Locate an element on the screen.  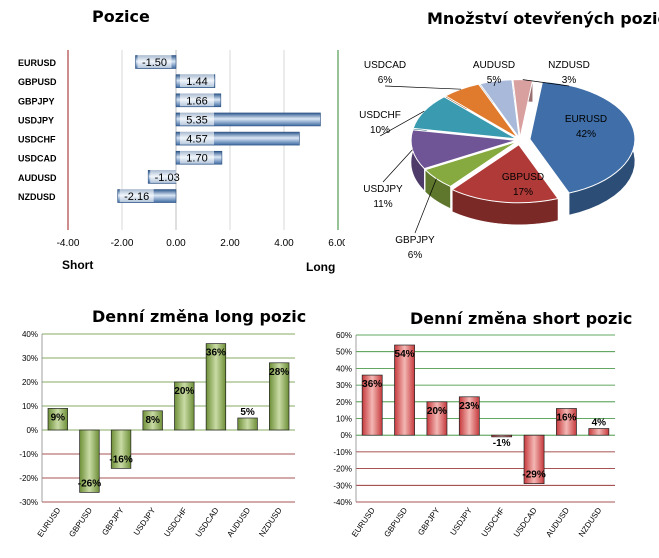
y-tick-label: 20% is located at coordinates (344, 402).